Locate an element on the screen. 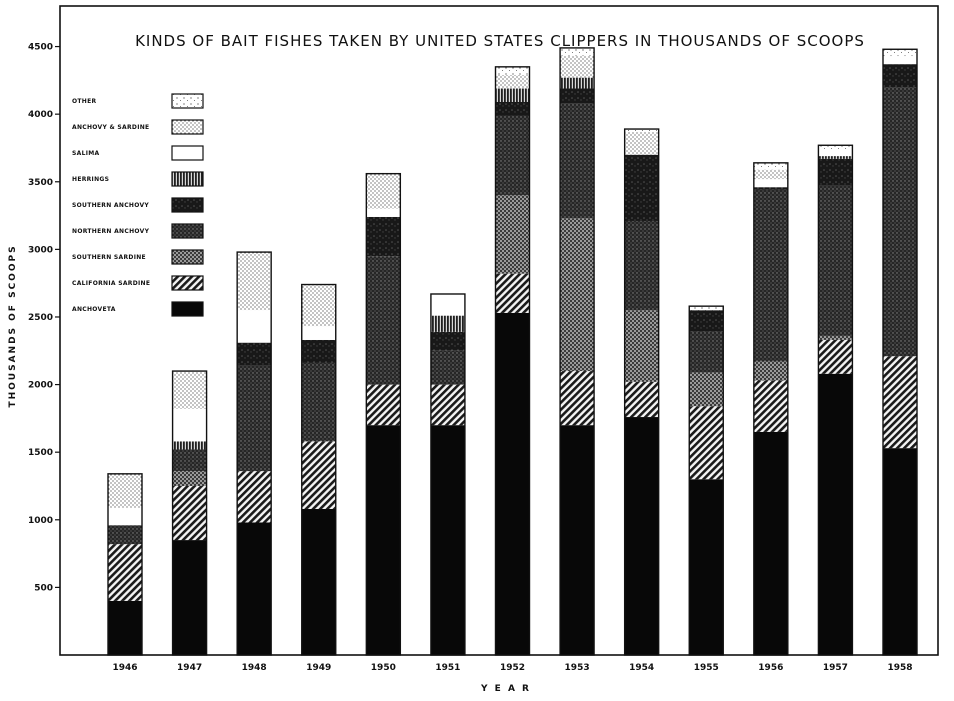 Image resolution: width=954 pixels, height=701 pixels. x-tick-label: 1948 is located at coordinates (254, 668).